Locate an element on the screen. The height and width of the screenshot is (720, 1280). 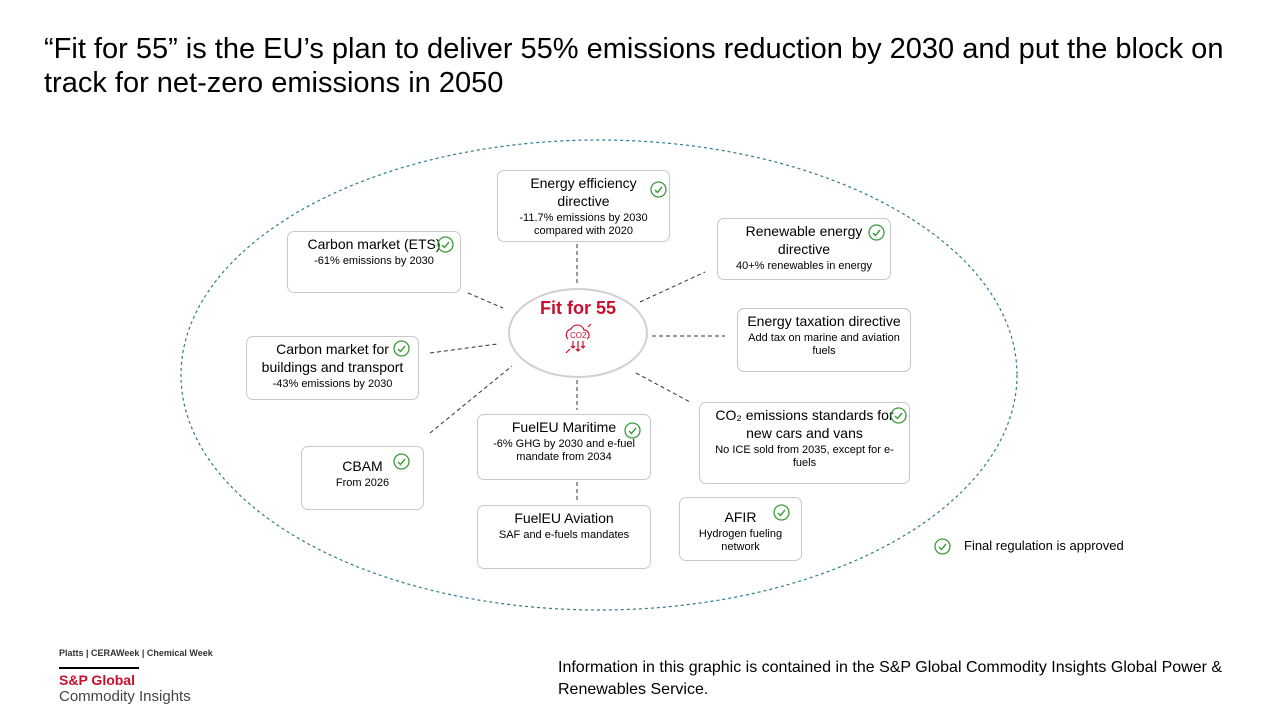
policy-title: Energy taxation directive is located at coordinates (824, 321).